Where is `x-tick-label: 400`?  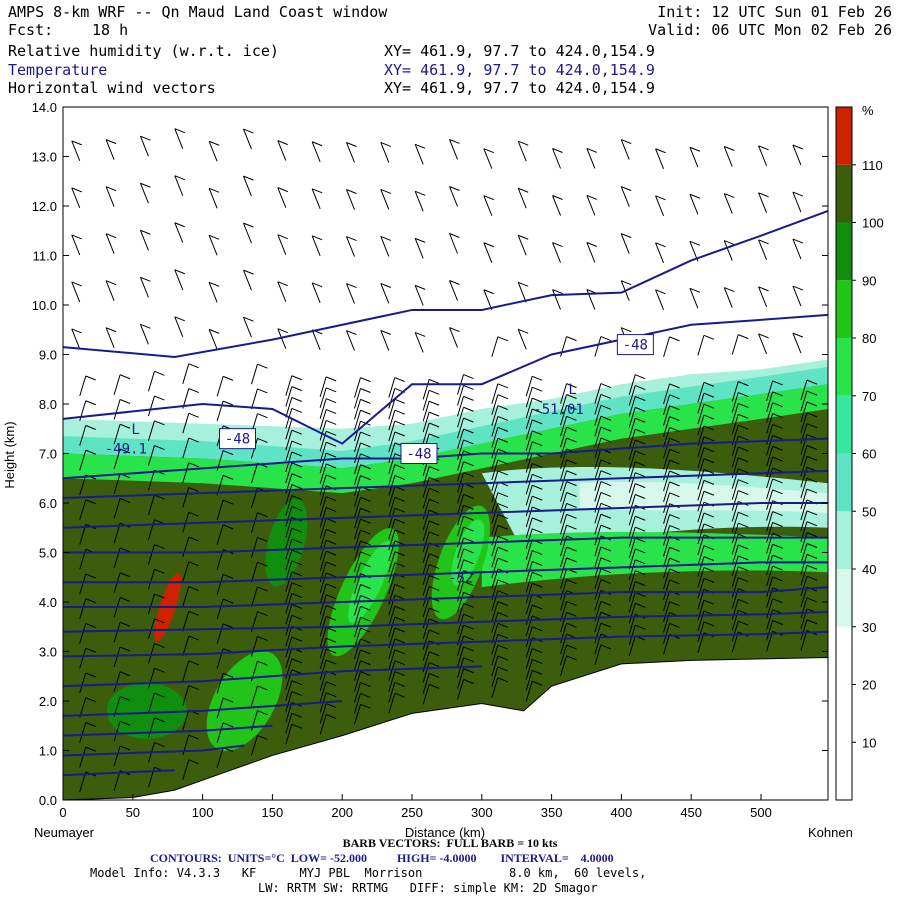 x-tick-label: 400 is located at coordinates (622, 812).